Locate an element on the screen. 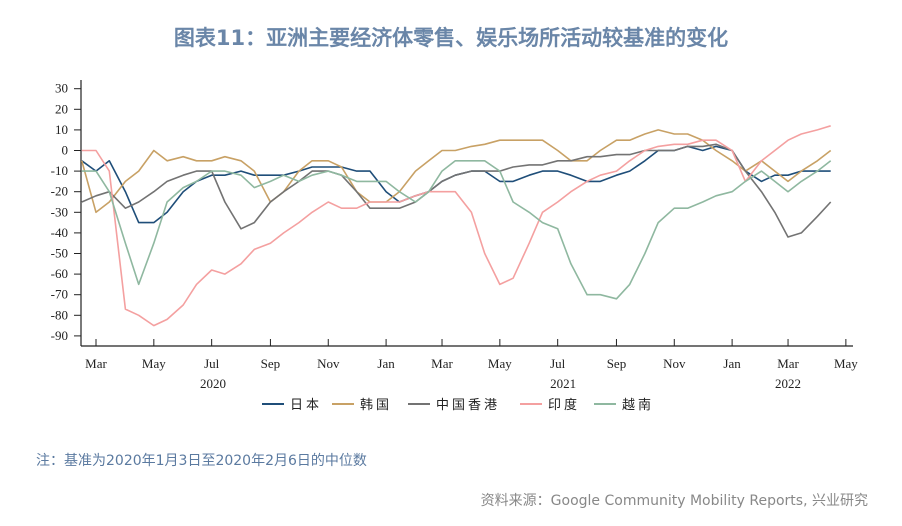 The image size is (902, 526). footnote: 注：基准为2020年1月3日至2020年2月6日的中位数 is located at coordinates (201, 461).